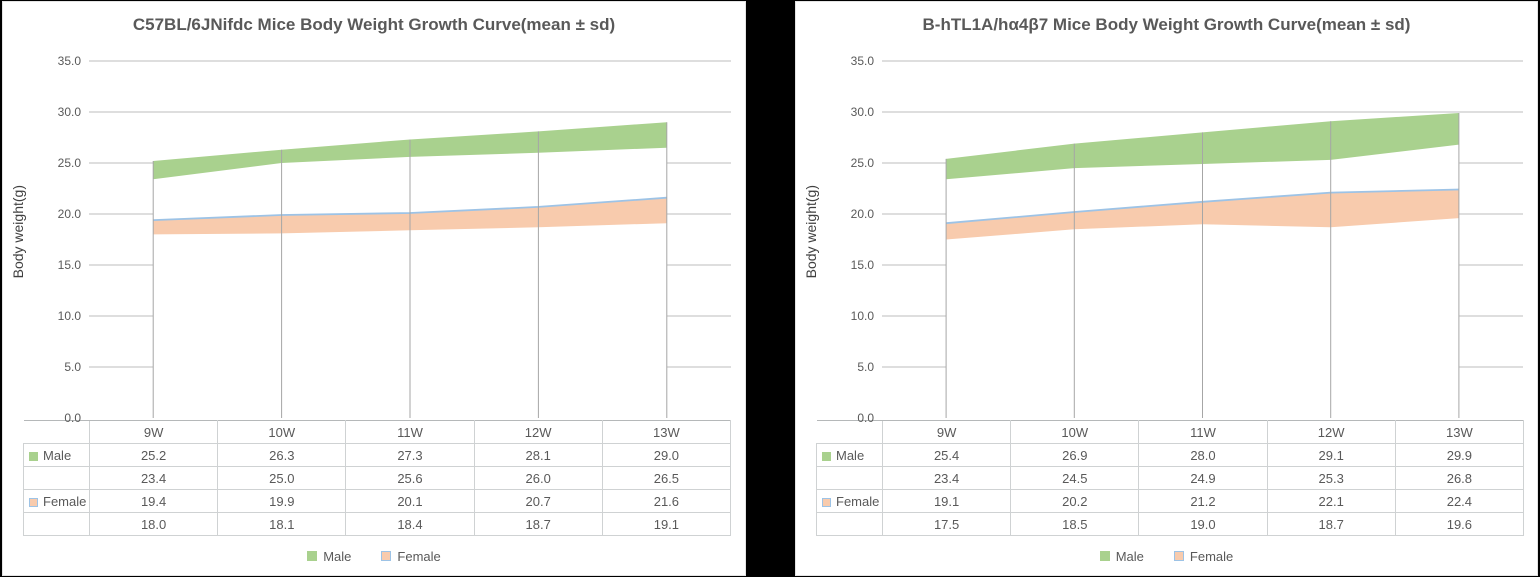 Image resolution: width=1540 pixels, height=577 pixels. I want to click on table-row: Male 25.4 26.9 28.0 29.1 29.9, so click(1170, 455).